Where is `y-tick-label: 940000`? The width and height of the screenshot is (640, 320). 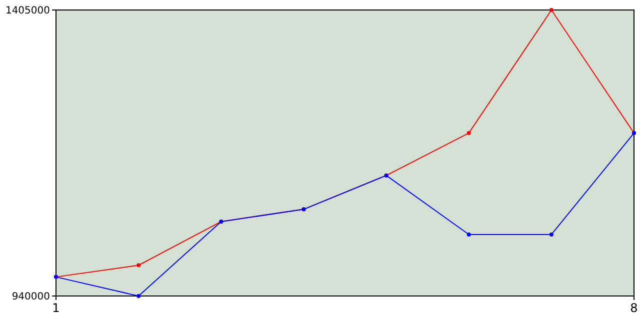
y-tick-label: 940000 is located at coordinates (31, 297).